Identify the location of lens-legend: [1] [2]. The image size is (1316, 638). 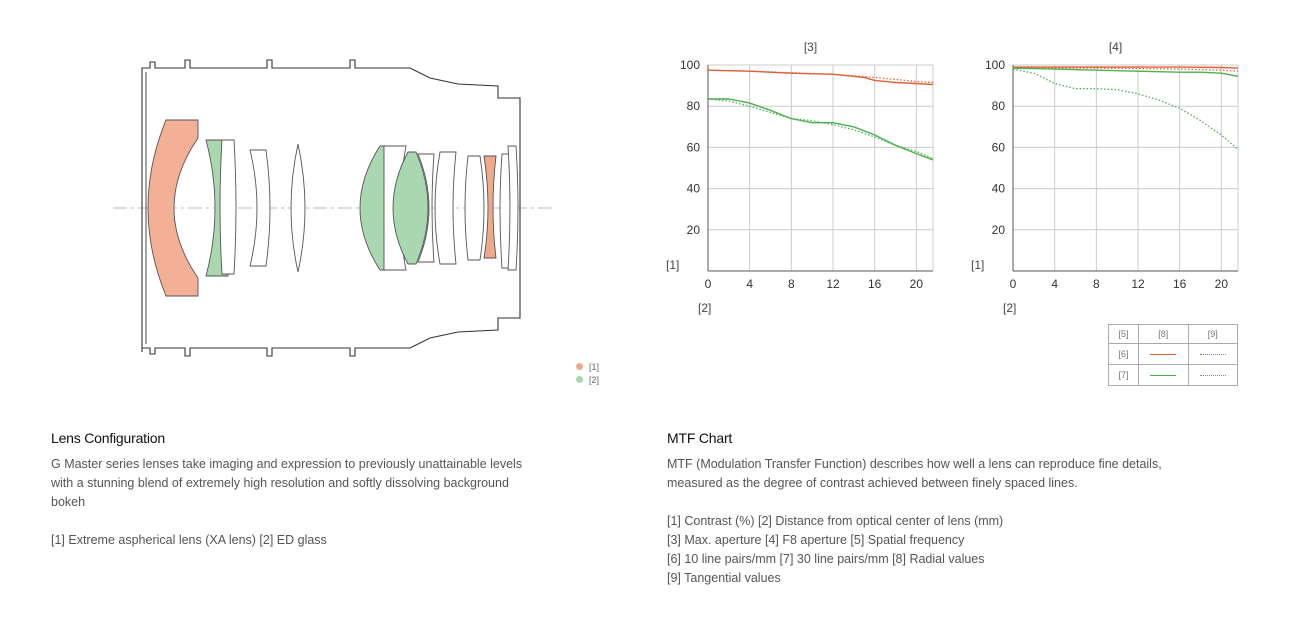
(587, 374).